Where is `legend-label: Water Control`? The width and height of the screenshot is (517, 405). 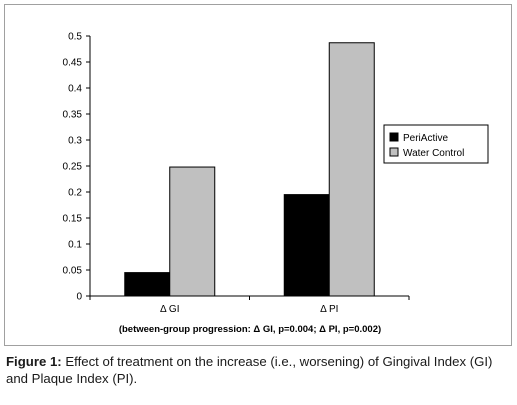
legend-label: Water Control is located at coordinates (433, 153).